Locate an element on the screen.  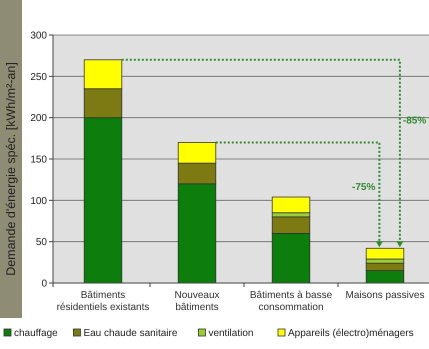
x-tick-label: Maisons passives is located at coordinates (385, 295).